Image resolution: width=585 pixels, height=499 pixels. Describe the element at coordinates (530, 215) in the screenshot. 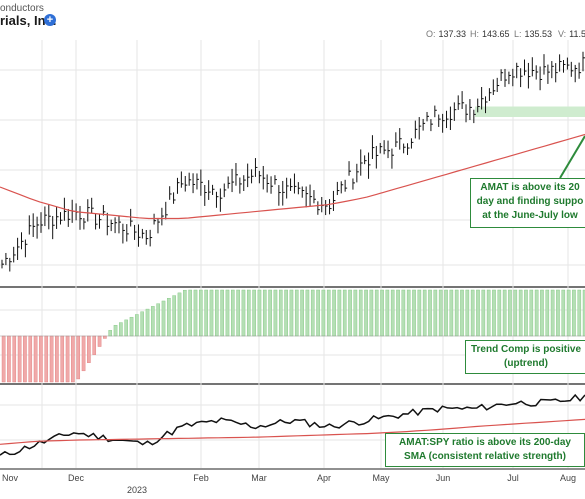

I see `price-annotation-line-3: at the June-July low` at that location.